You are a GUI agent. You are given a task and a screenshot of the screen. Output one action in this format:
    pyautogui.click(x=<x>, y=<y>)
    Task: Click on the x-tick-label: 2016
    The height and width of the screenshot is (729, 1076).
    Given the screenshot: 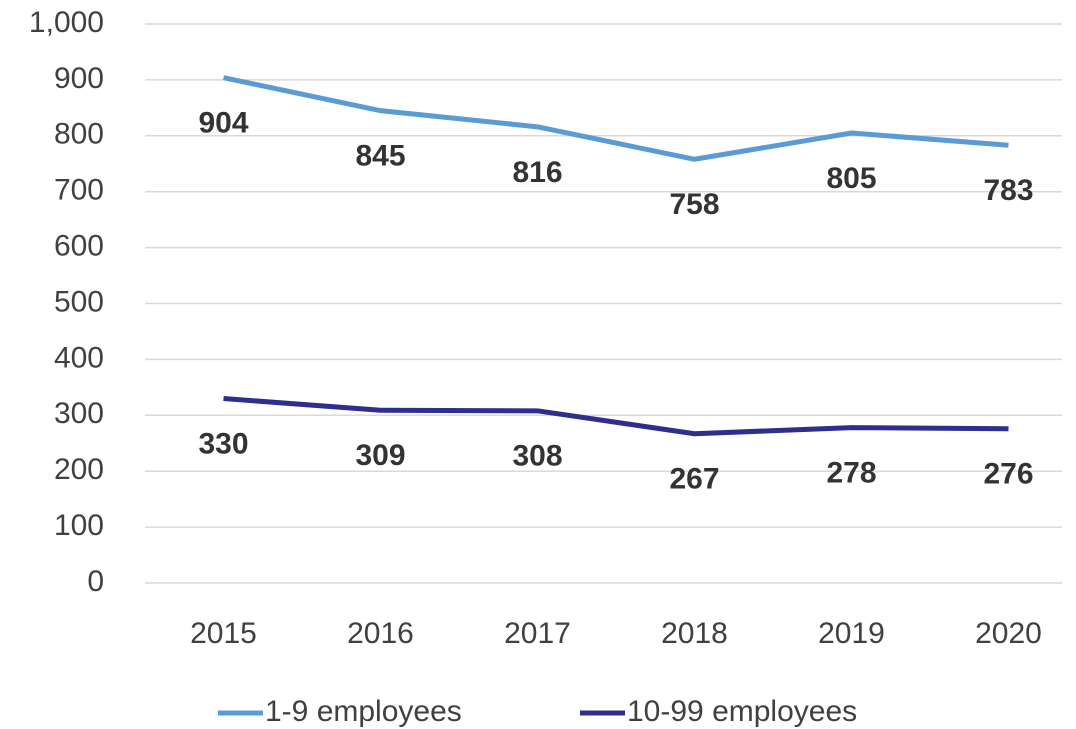 What is the action you would take?
    pyautogui.click(x=380, y=633)
    